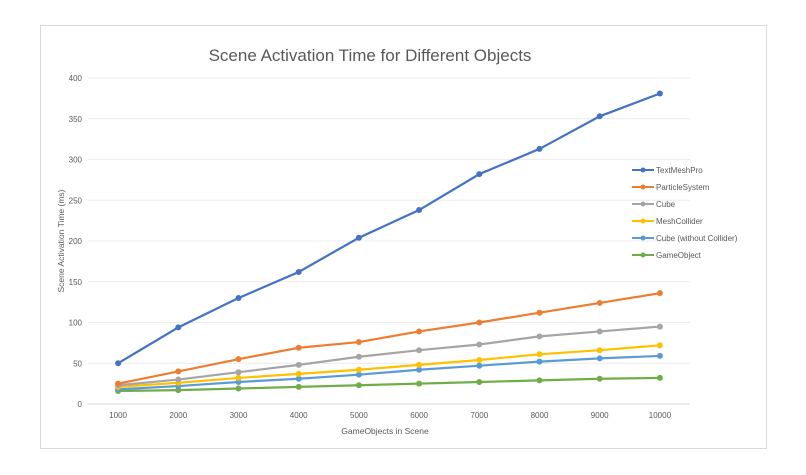  I want to click on legend-item: ParticleSystem, so click(671, 187).